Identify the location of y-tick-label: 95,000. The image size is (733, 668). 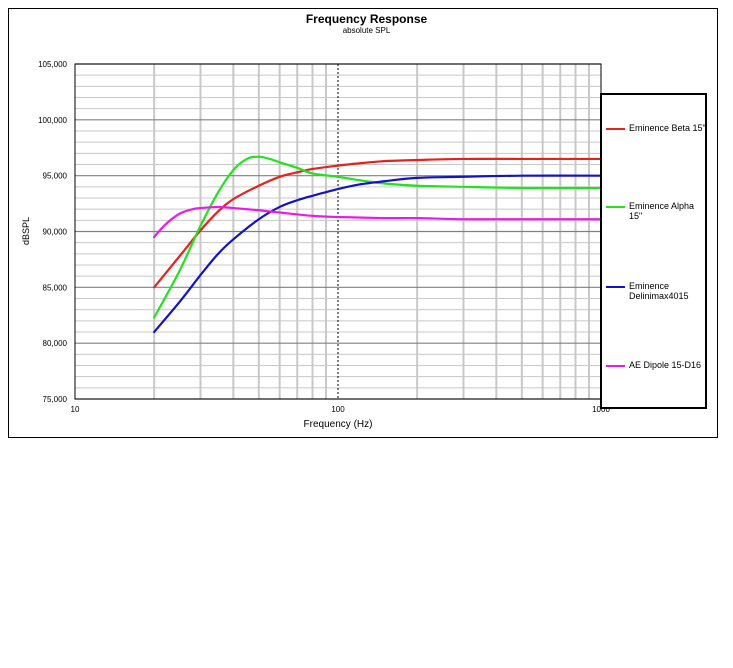
(55, 176).